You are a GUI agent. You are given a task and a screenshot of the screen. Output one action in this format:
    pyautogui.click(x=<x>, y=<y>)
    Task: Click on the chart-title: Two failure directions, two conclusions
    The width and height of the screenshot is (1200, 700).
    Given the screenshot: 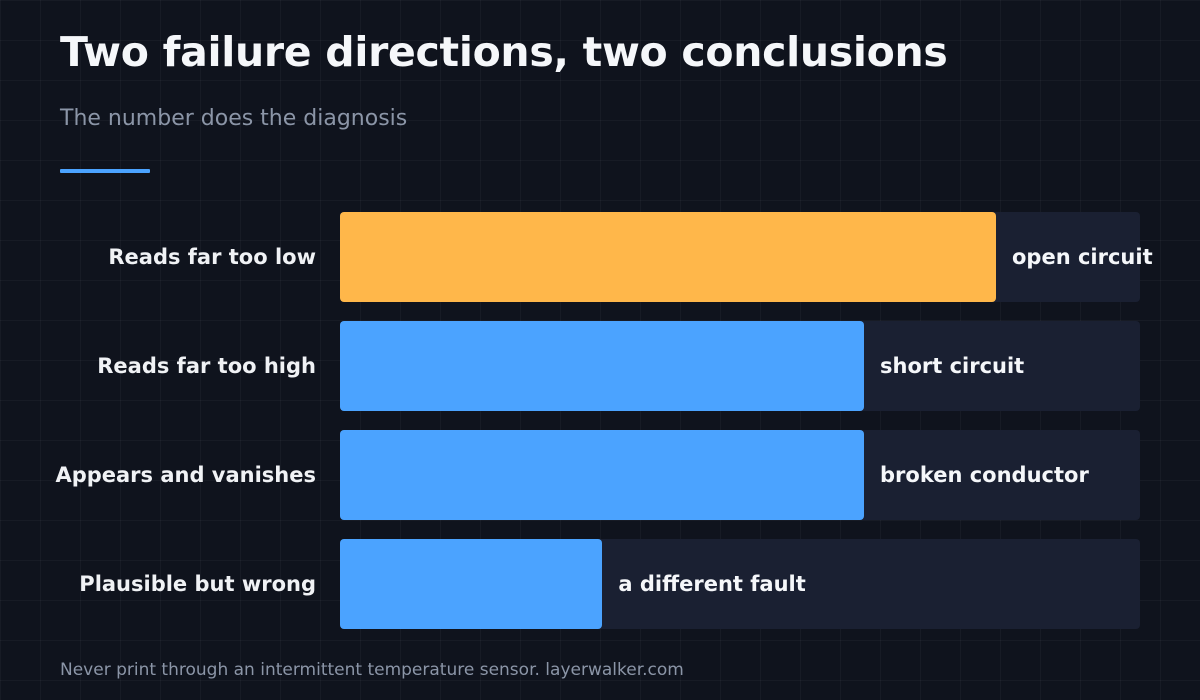 What is the action you would take?
    pyautogui.click(x=504, y=52)
    